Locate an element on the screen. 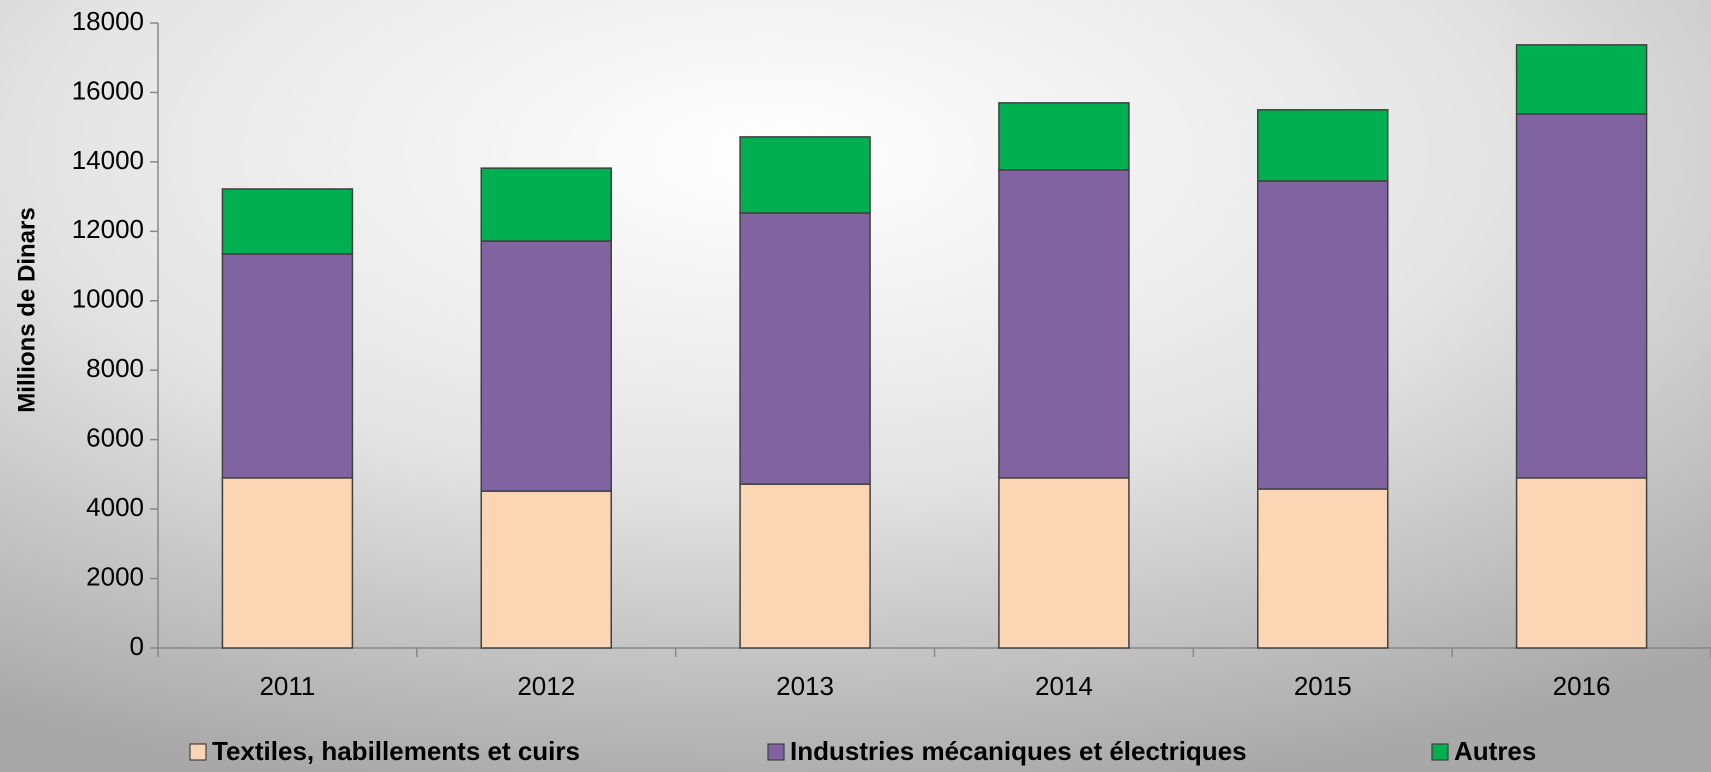  y-tick-label: 8000 is located at coordinates (115, 368).